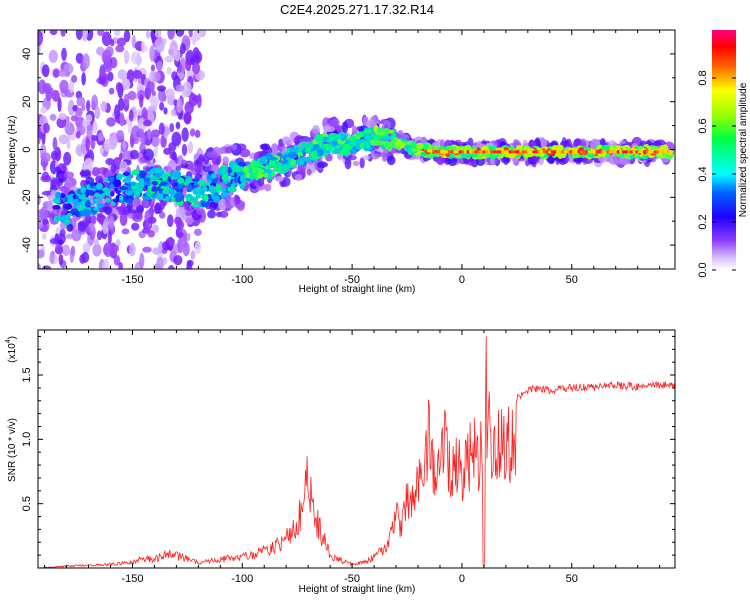 The width and height of the screenshot is (750, 600). Describe the element at coordinates (132, 579) in the screenshot. I see `x-tick-label: -150` at that location.